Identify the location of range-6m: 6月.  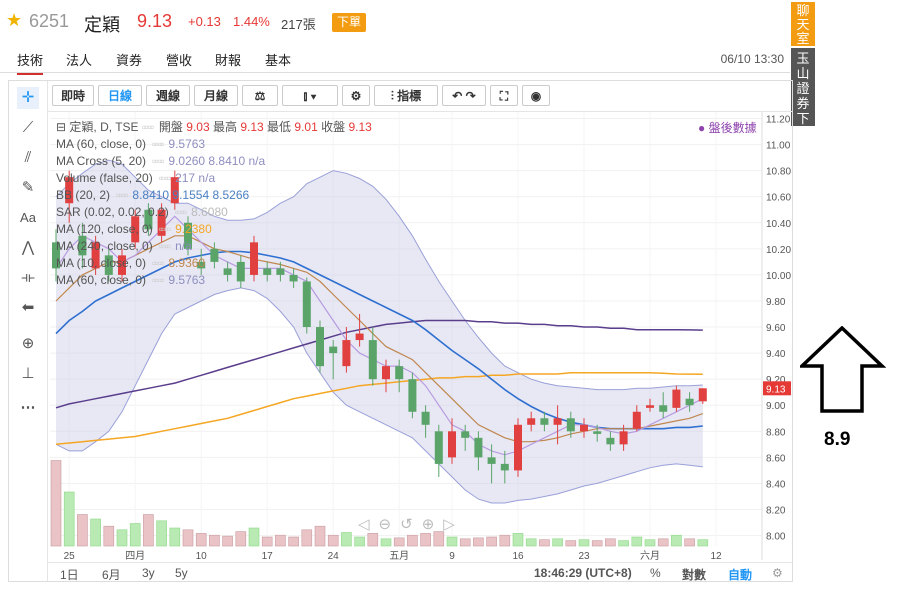
(111, 575).